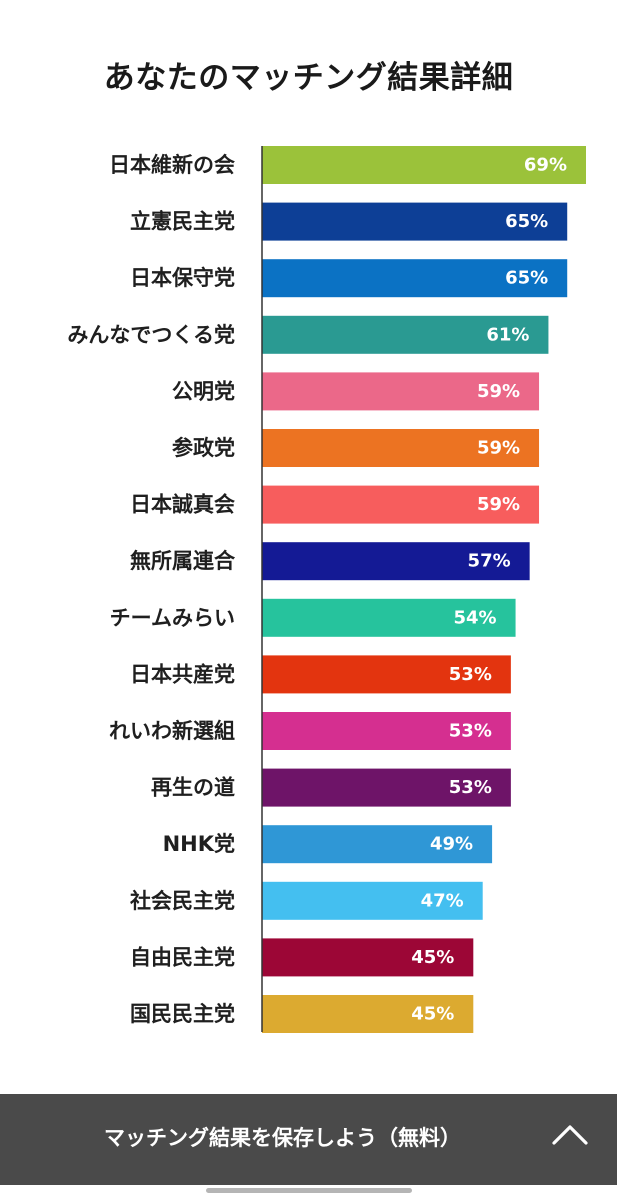 This screenshot has width=617, height=1200. Describe the element at coordinates (203, 448) in the screenshot. I see `category-label: 参政党` at that location.